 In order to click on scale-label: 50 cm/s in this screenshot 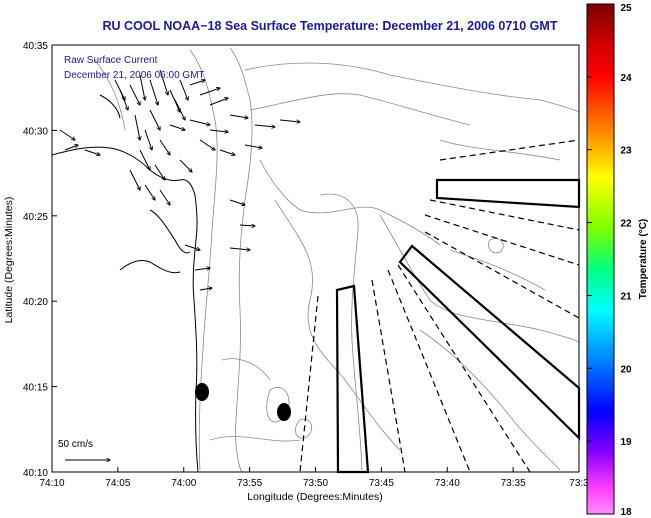, I will do `click(75, 444)`.